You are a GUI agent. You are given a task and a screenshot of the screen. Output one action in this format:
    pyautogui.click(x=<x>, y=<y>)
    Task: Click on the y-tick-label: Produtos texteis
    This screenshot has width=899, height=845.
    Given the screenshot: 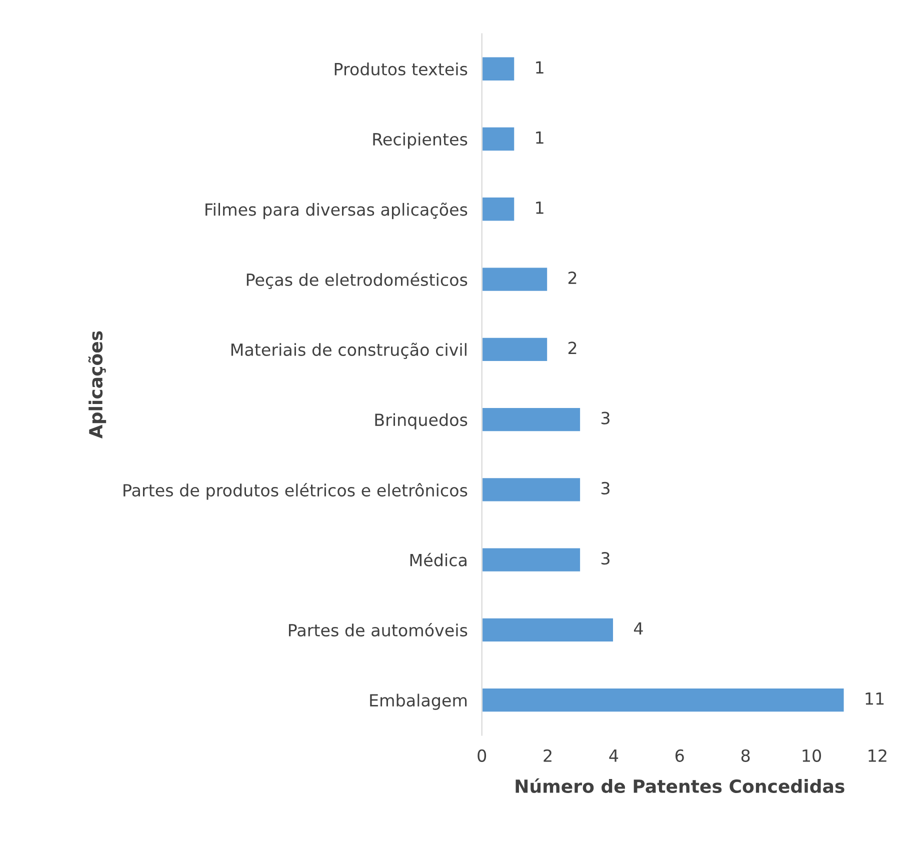 What is the action you would take?
    pyautogui.click(x=401, y=69)
    